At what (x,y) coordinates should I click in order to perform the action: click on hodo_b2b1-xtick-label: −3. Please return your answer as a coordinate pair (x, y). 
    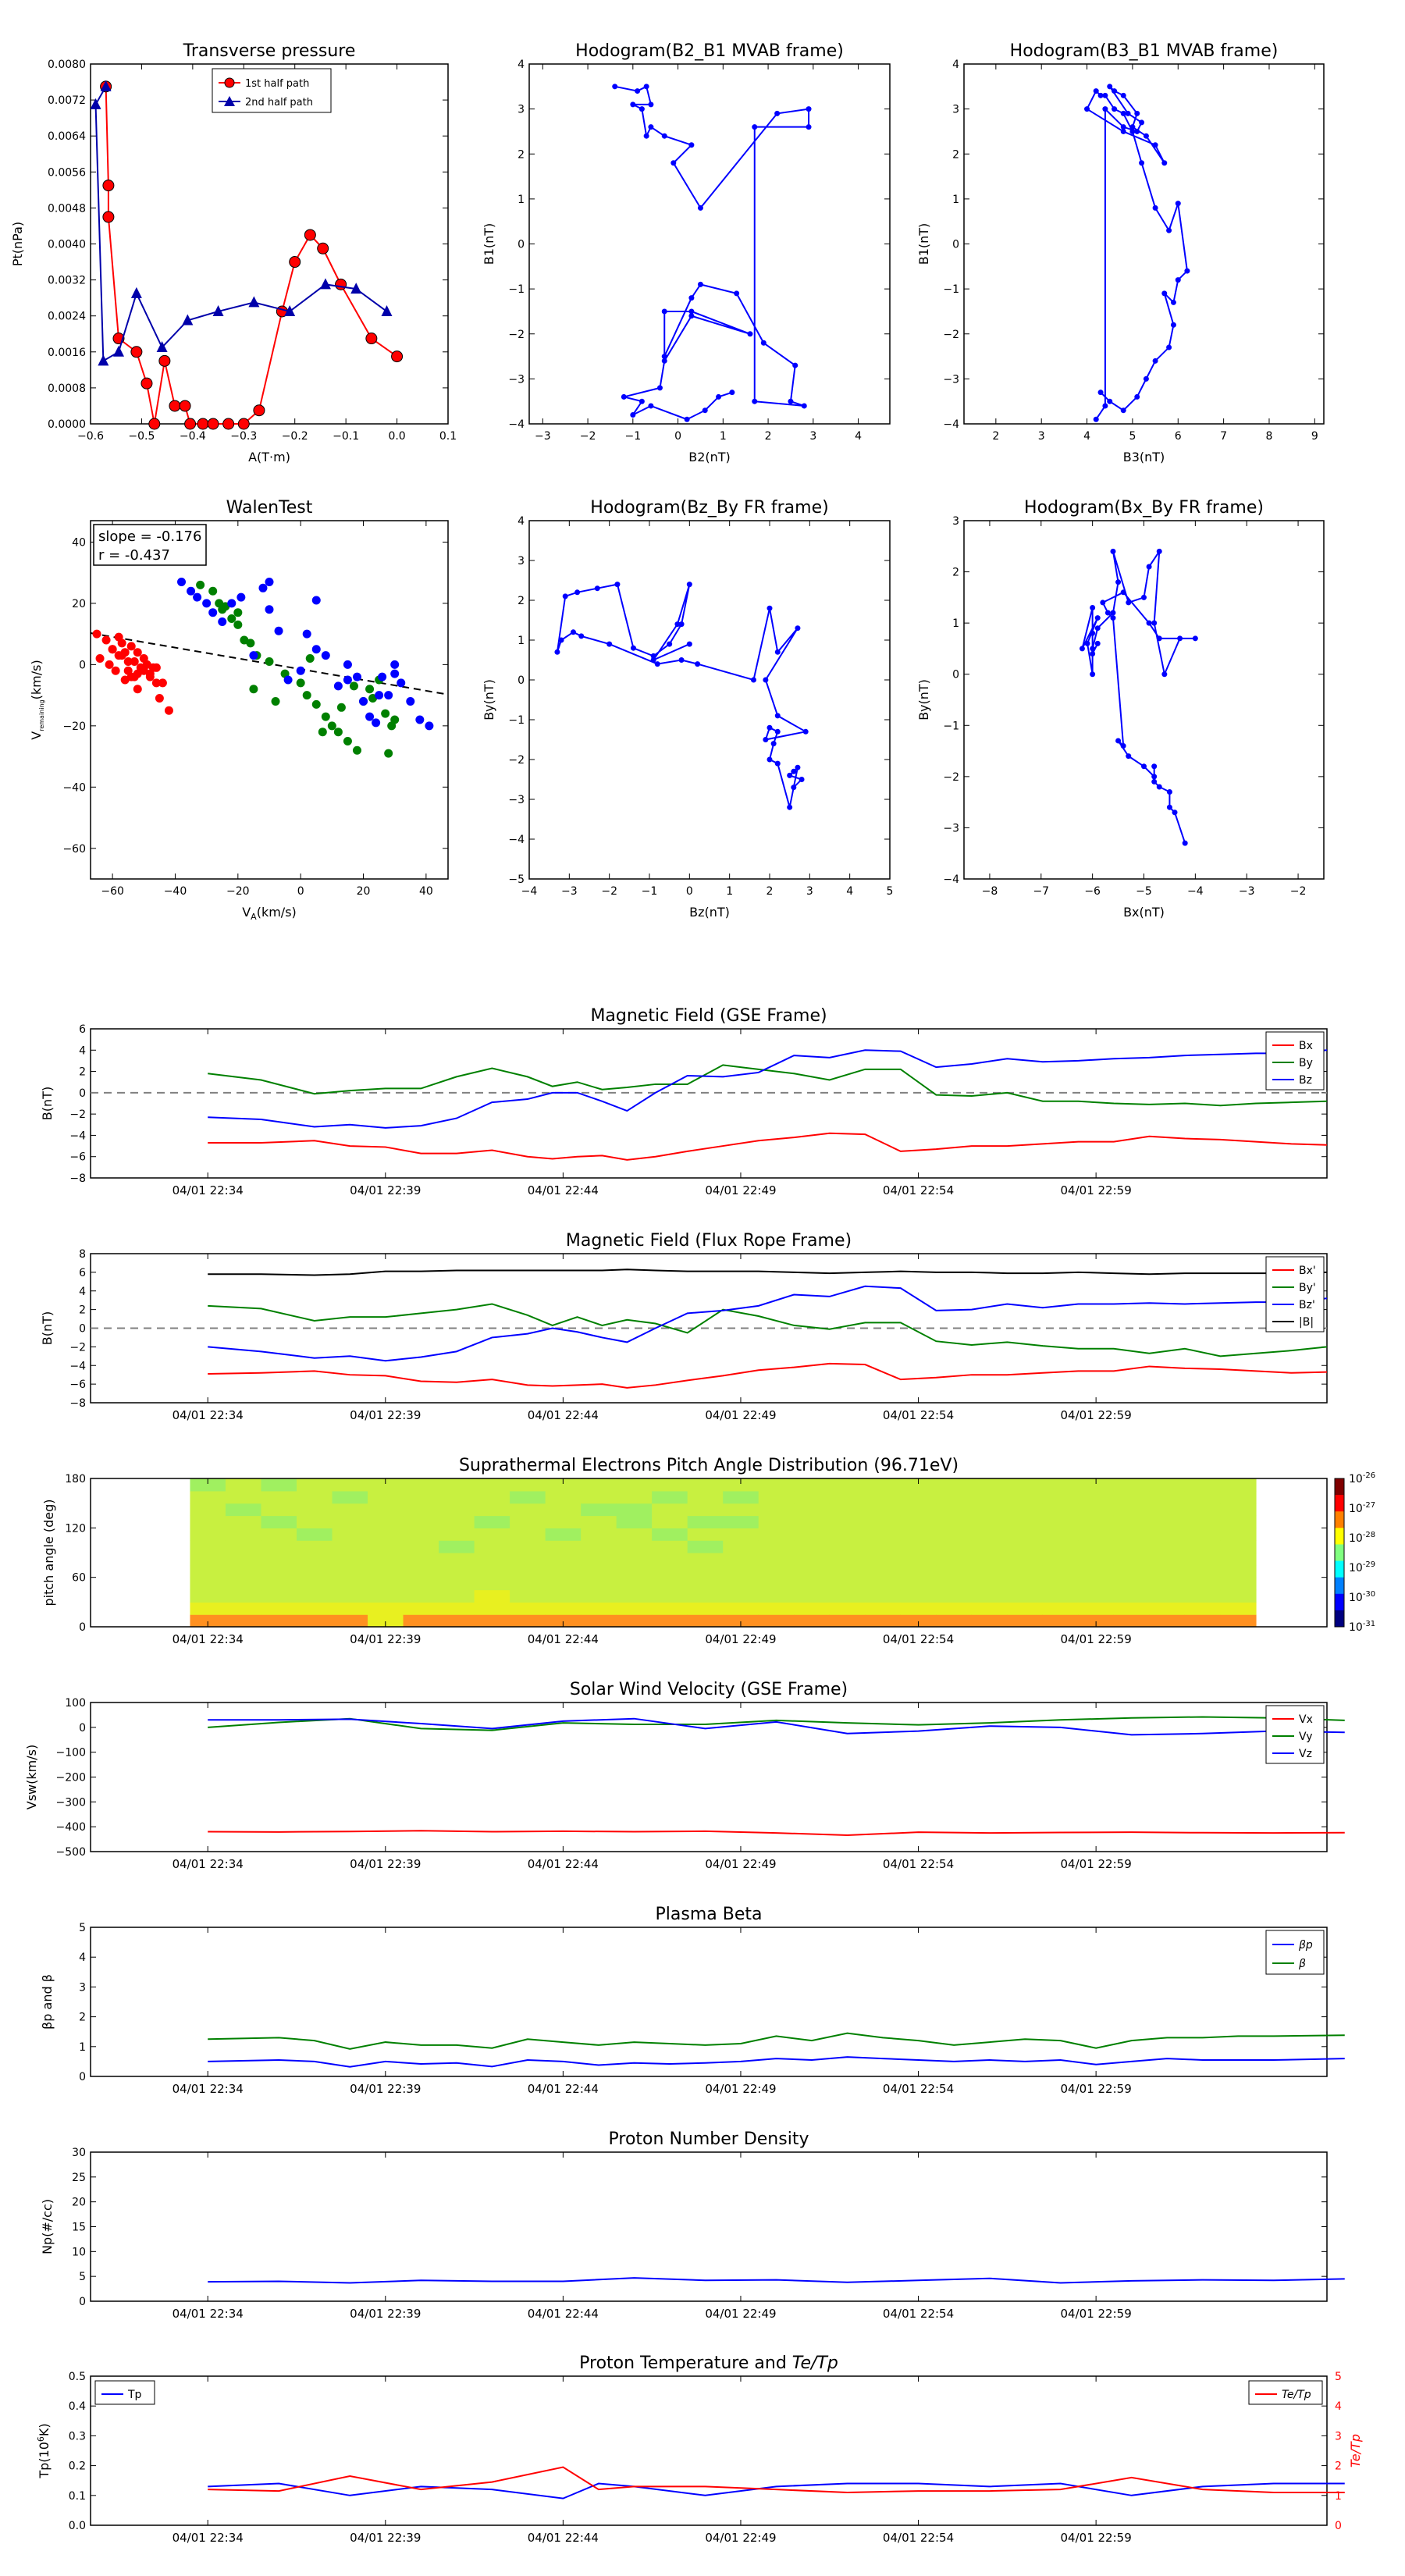
    Looking at the image, I should click on (543, 436).